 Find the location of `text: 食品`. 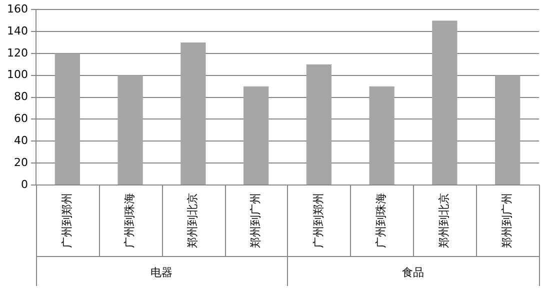

text: 食品 is located at coordinates (413, 272).